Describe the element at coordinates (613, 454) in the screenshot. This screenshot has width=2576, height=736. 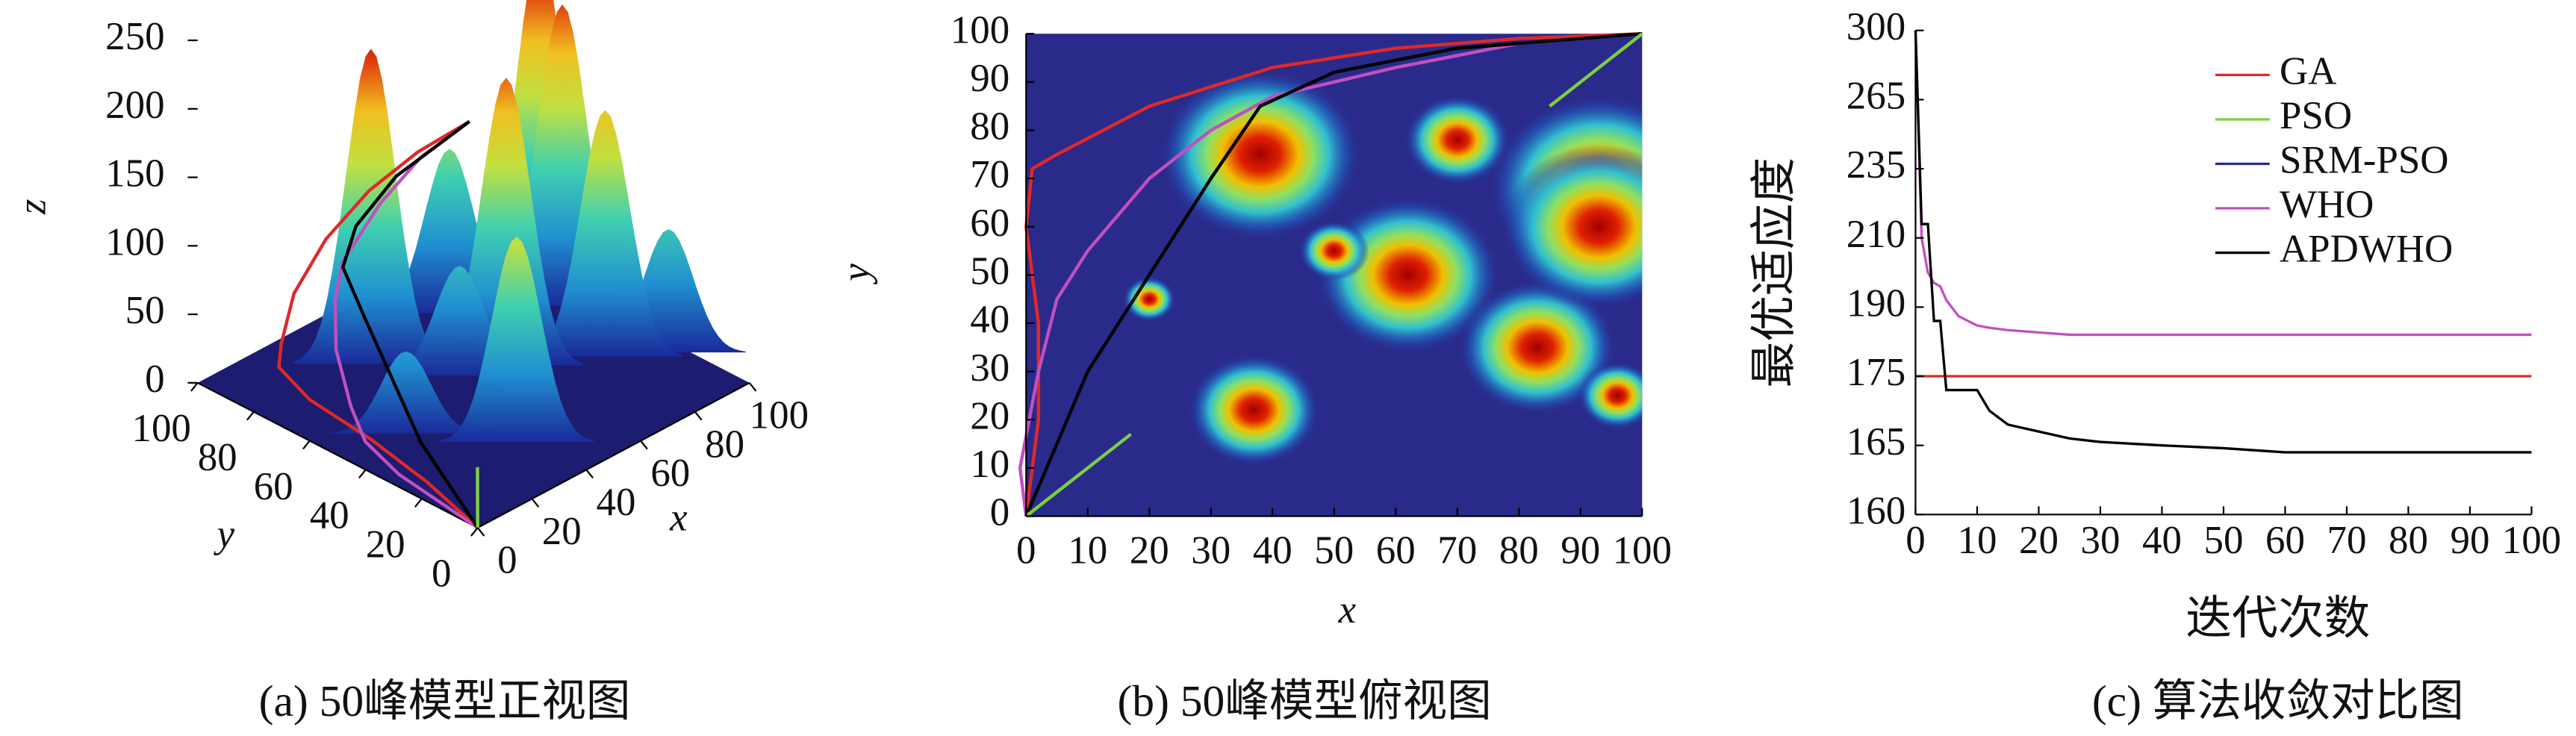
I see `x-axis` at that location.